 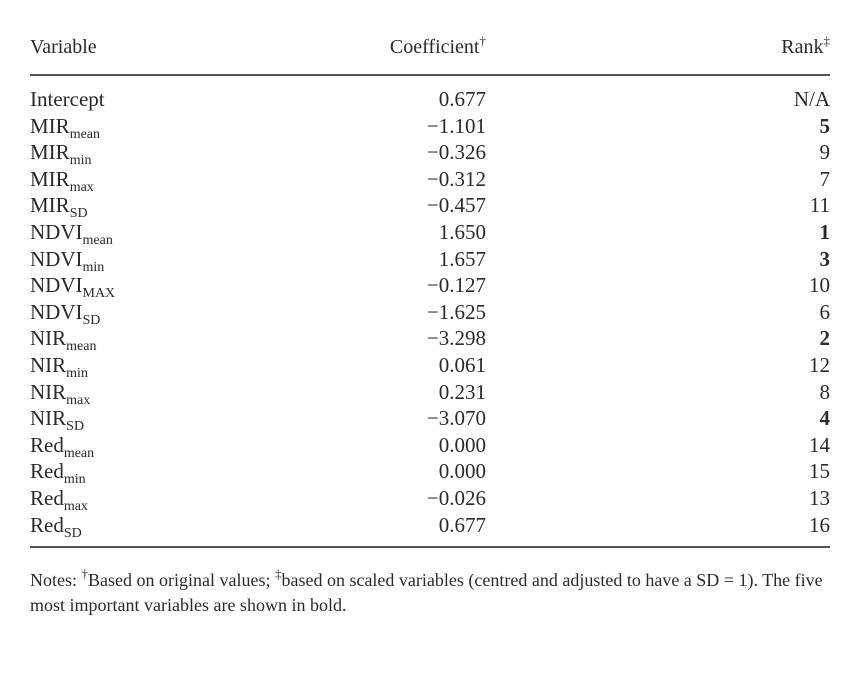 What do you see at coordinates (430, 260) in the screenshot?
I see `table-row: NDVImin 1.657 3` at bounding box center [430, 260].